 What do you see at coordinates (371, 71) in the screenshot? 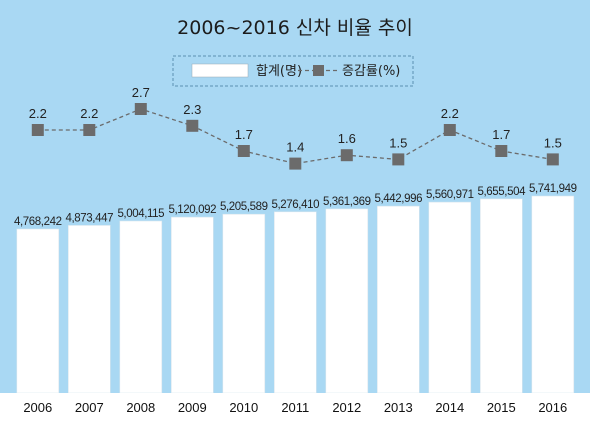
I see `legend-line-label: 증감률(%)` at bounding box center [371, 71].